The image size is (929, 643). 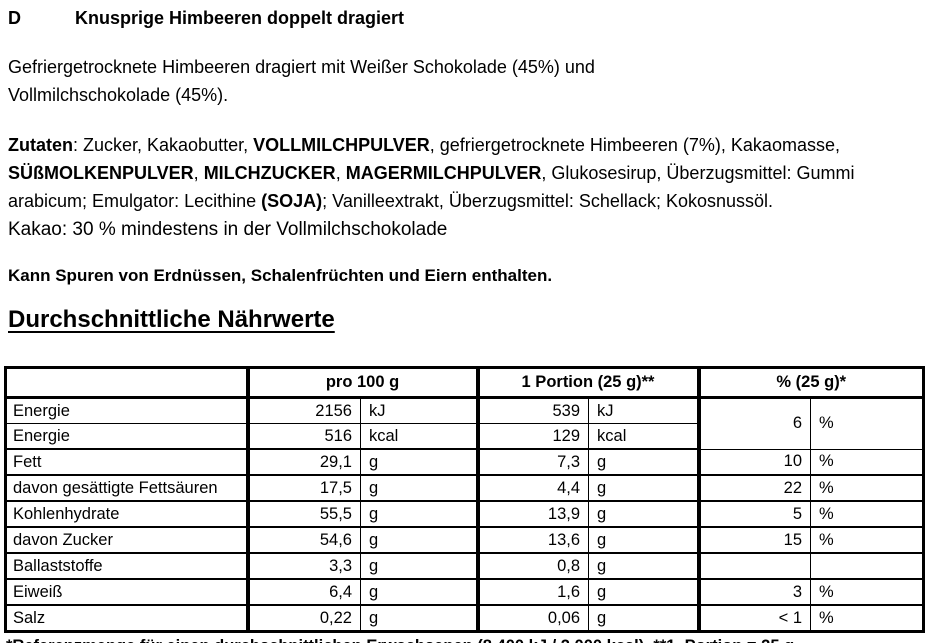 What do you see at coordinates (126, 462) in the screenshot?
I see `nutrient-label: Fett` at bounding box center [126, 462].